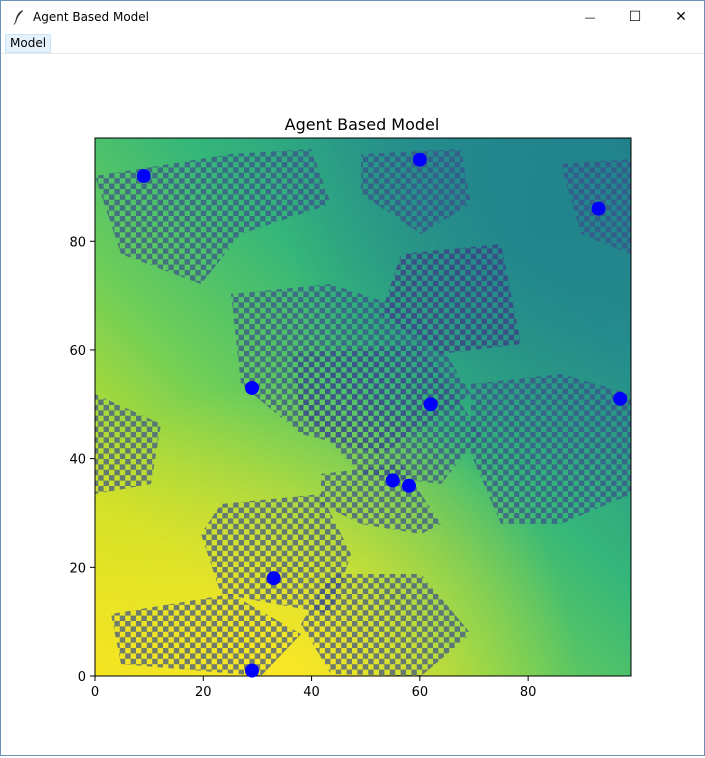 The height and width of the screenshot is (758, 705). What do you see at coordinates (91, 17) in the screenshot?
I see `window-title: Agent Based Model` at bounding box center [91, 17].